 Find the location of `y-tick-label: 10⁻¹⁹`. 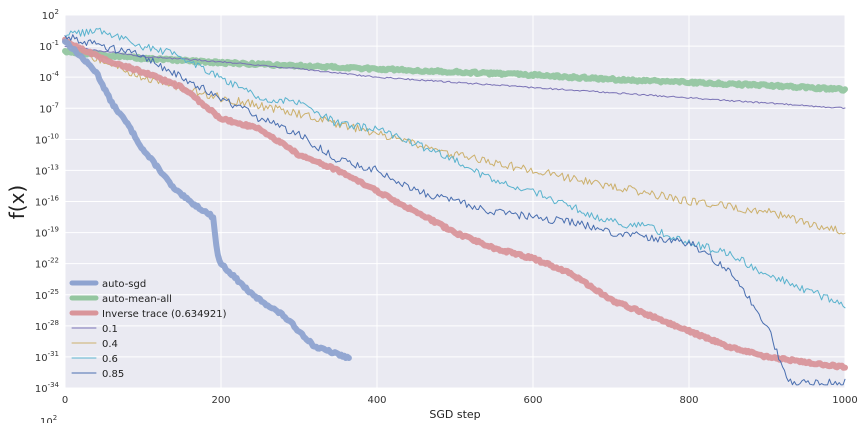

y-tick-label: 10⁻¹⁹ is located at coordinates (47, 233).